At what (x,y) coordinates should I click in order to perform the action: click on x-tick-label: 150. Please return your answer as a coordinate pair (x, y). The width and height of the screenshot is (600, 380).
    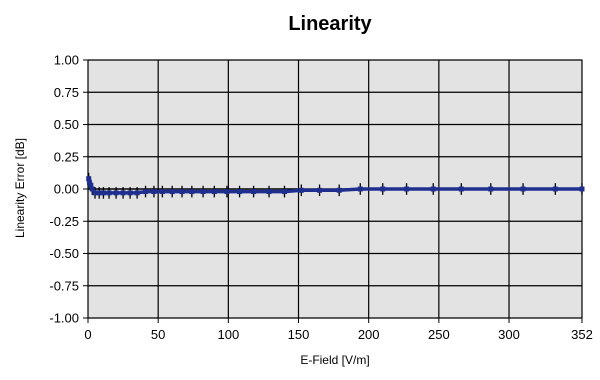
    Looking at the image, I should click on (299, 334).